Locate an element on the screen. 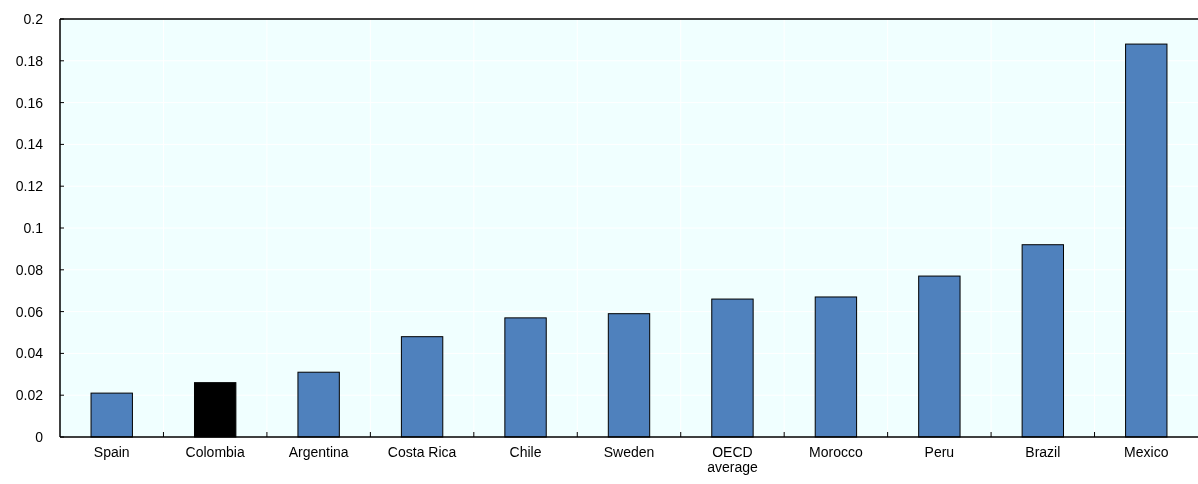 The width and height of the screenshot is (1198, 484). x-tick-label: Costa Rica is located at coordinates (422, 452).